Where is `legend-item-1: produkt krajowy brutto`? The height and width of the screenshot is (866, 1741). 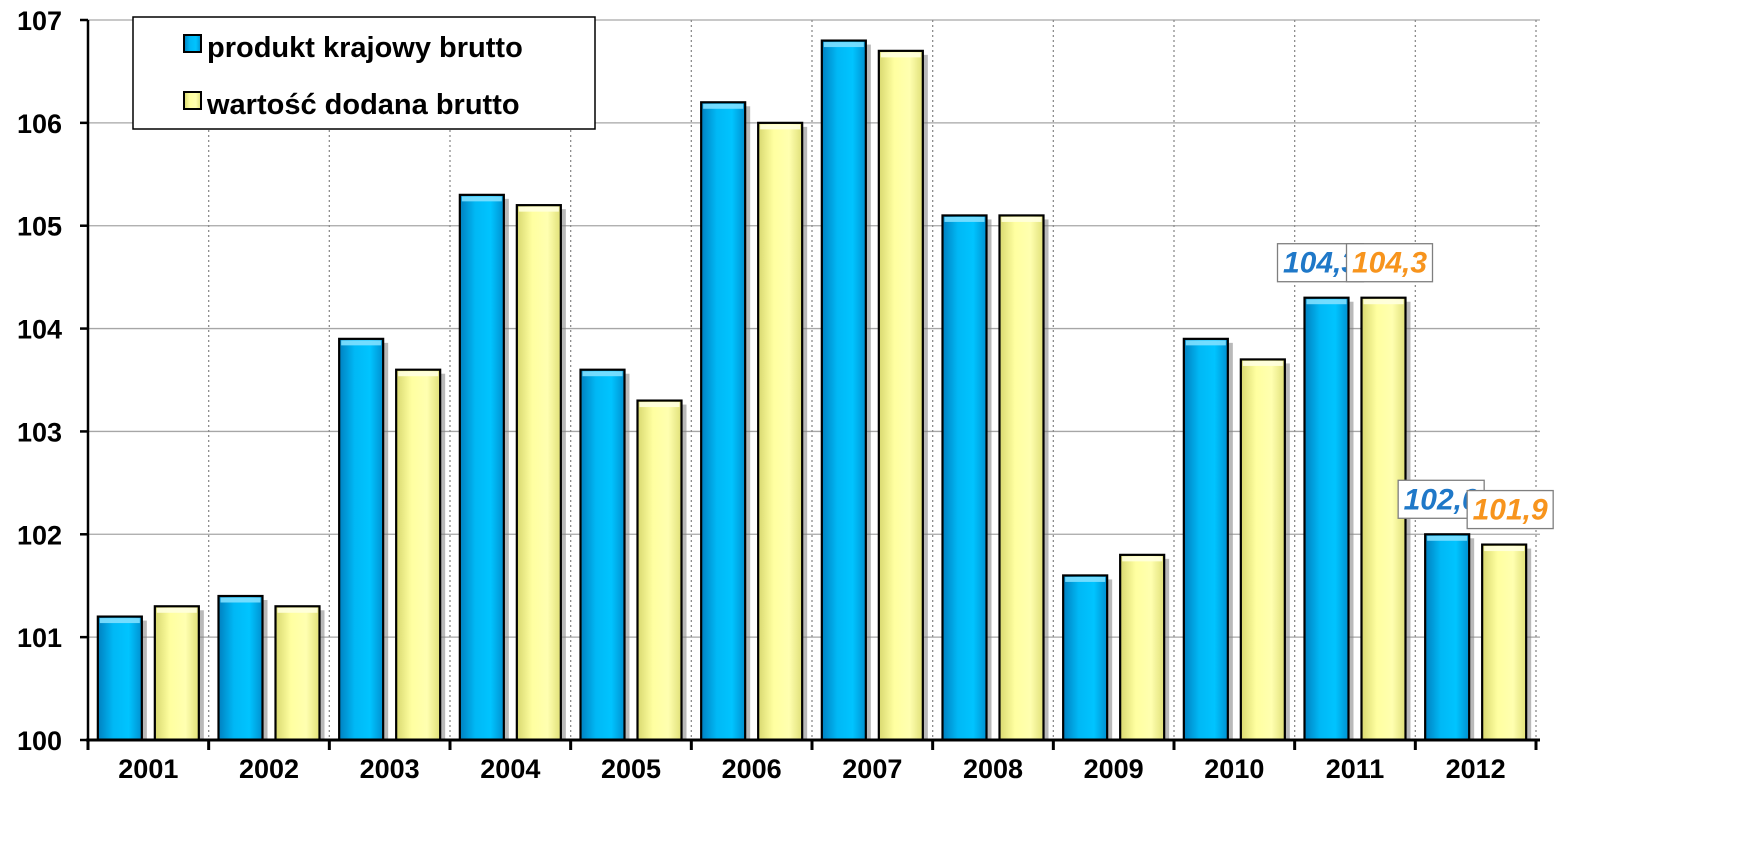 legend-item-1: produkt krajowy brutto is located at coordinates (353, 48).